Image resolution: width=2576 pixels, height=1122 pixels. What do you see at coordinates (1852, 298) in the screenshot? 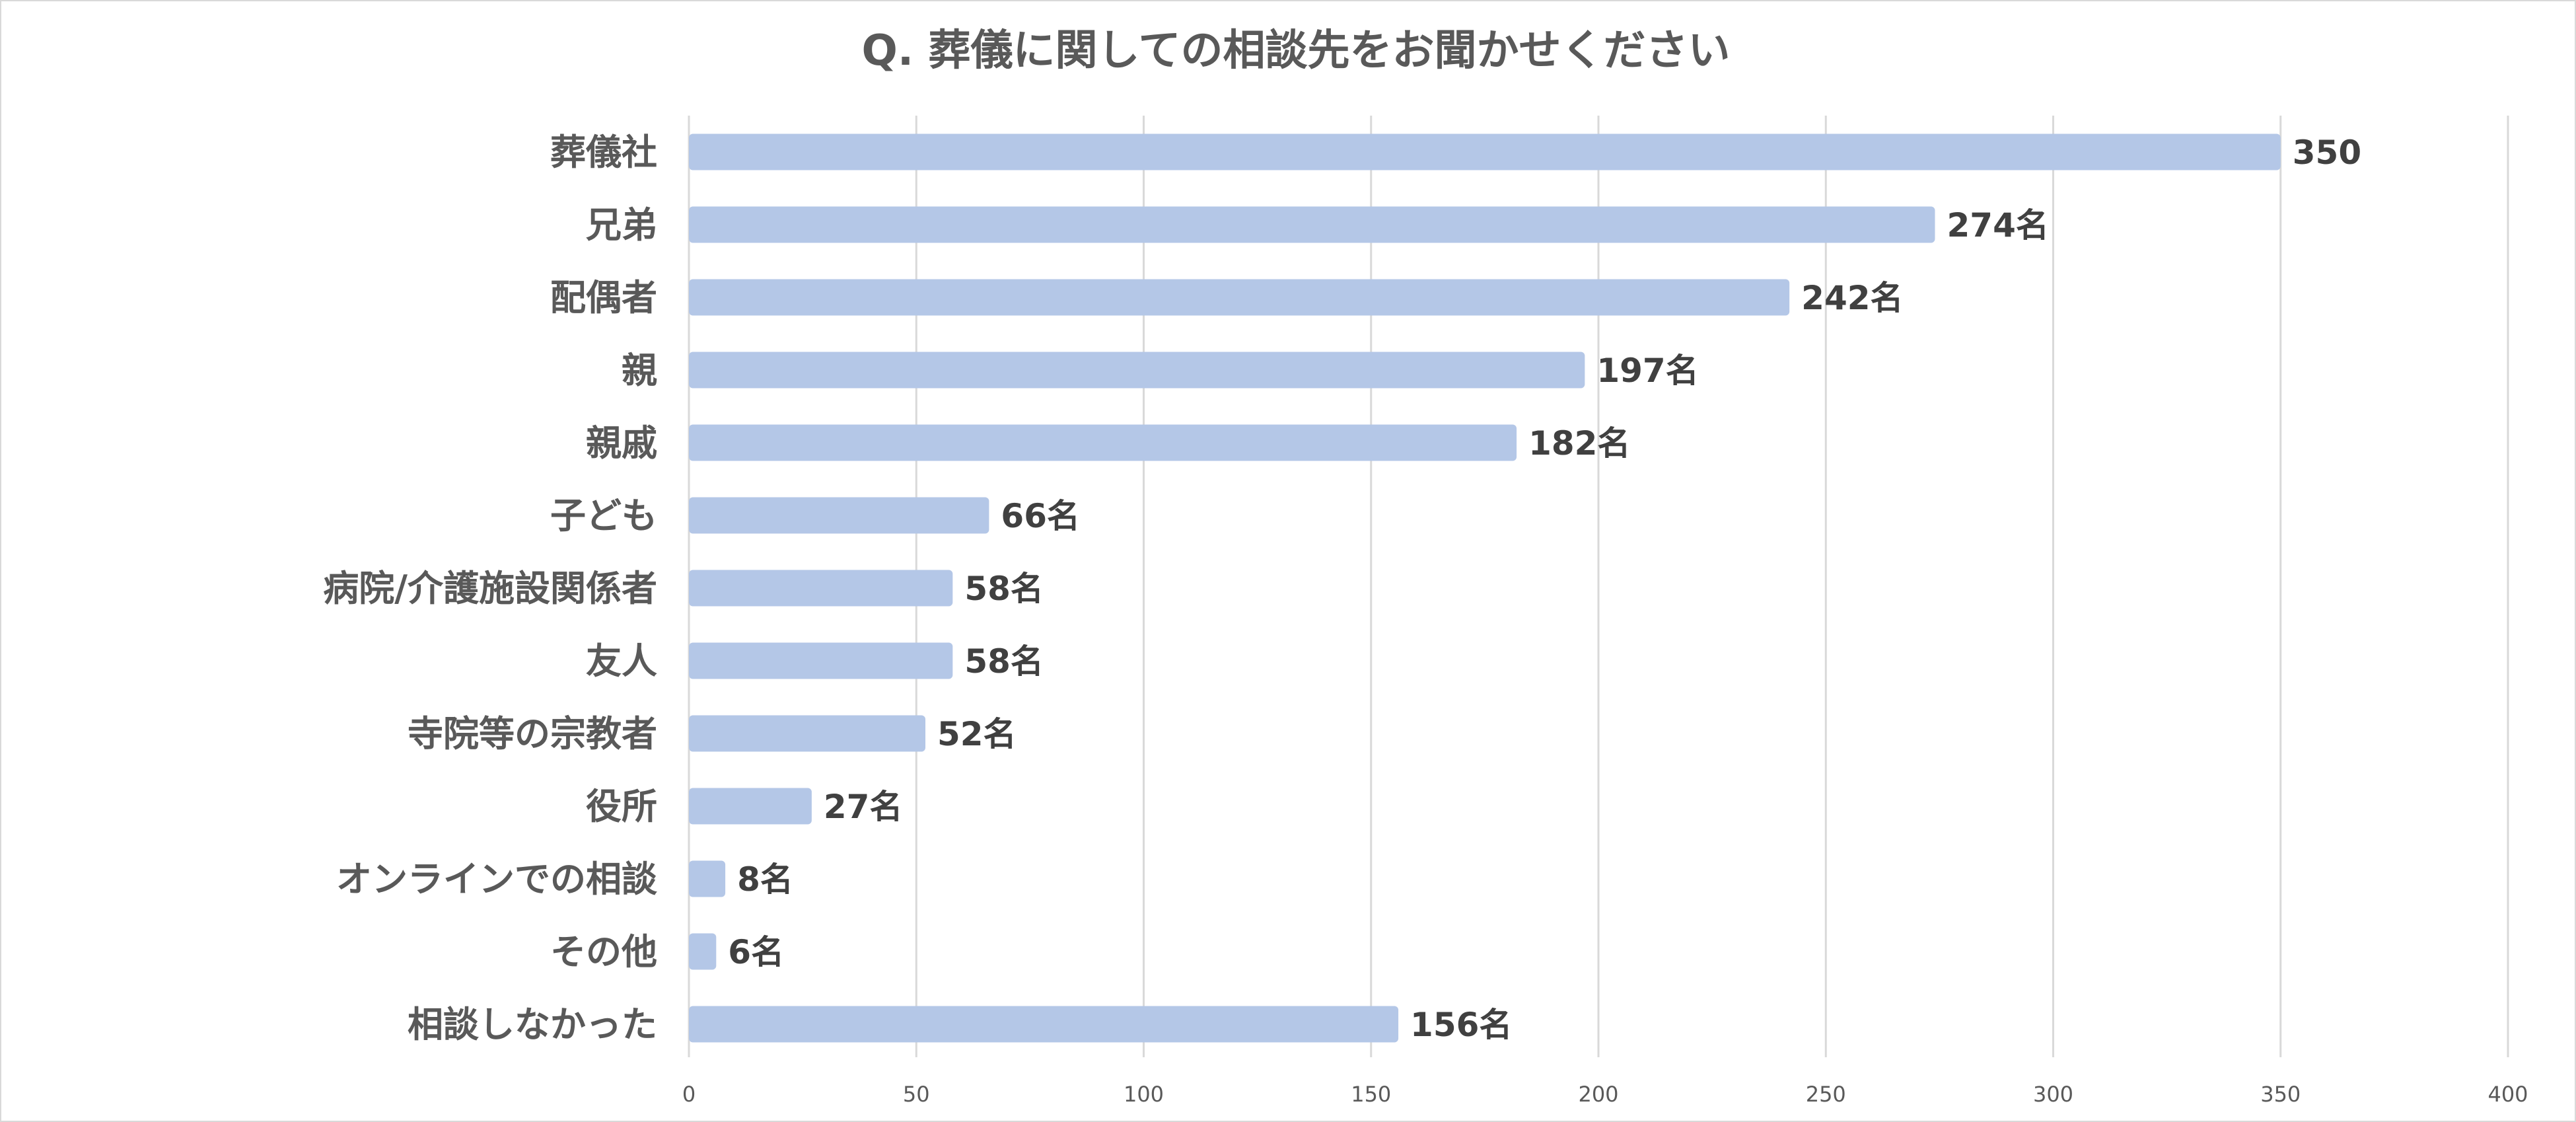
I see `data-label: 242名` at bounding box center [1852, 298].